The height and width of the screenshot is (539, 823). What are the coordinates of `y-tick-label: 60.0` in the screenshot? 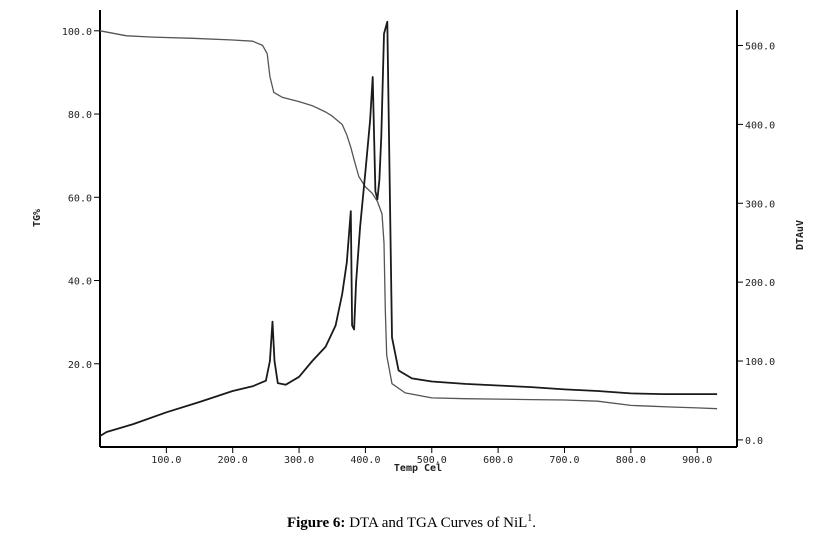 It's located at (80, 198).